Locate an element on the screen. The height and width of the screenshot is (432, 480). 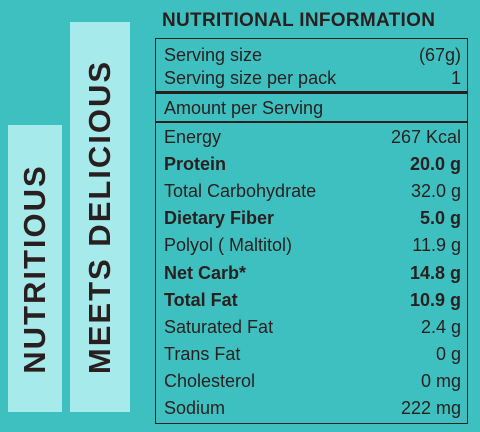
table-row: Sodium 222 mg is located at coordinates (312, 408).